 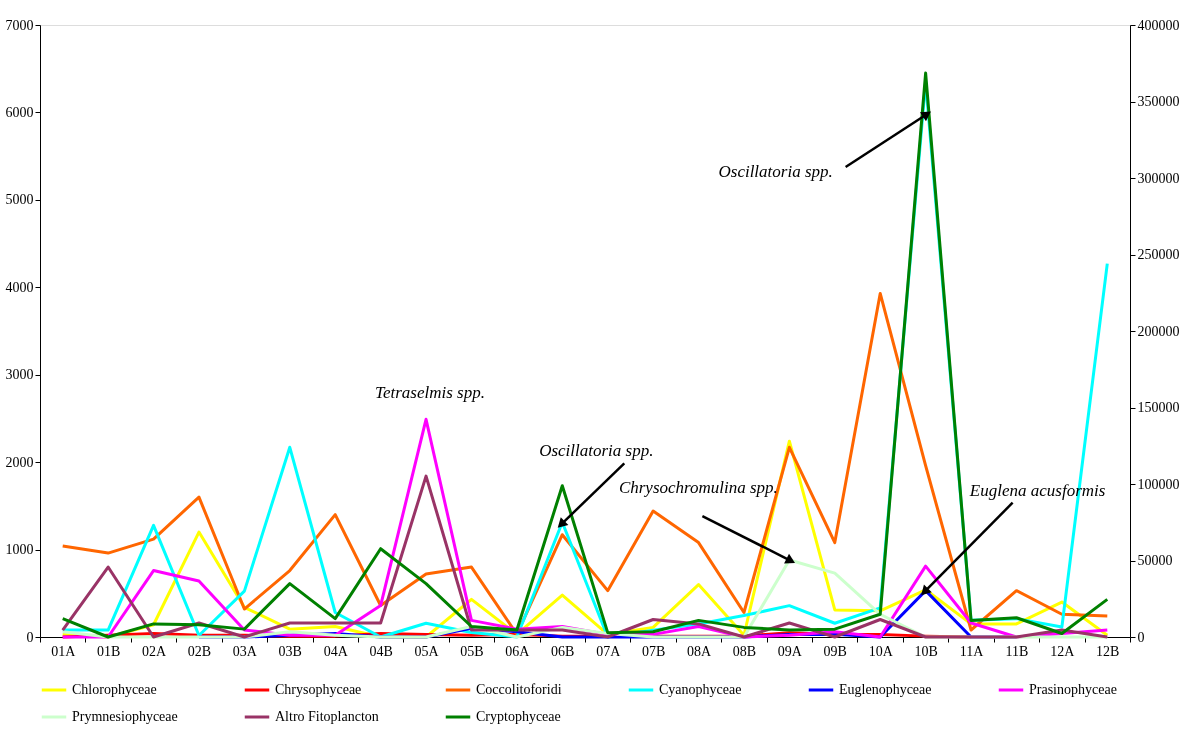 I want to click on y-tick-label: 4000, so click(x=19, y=287).